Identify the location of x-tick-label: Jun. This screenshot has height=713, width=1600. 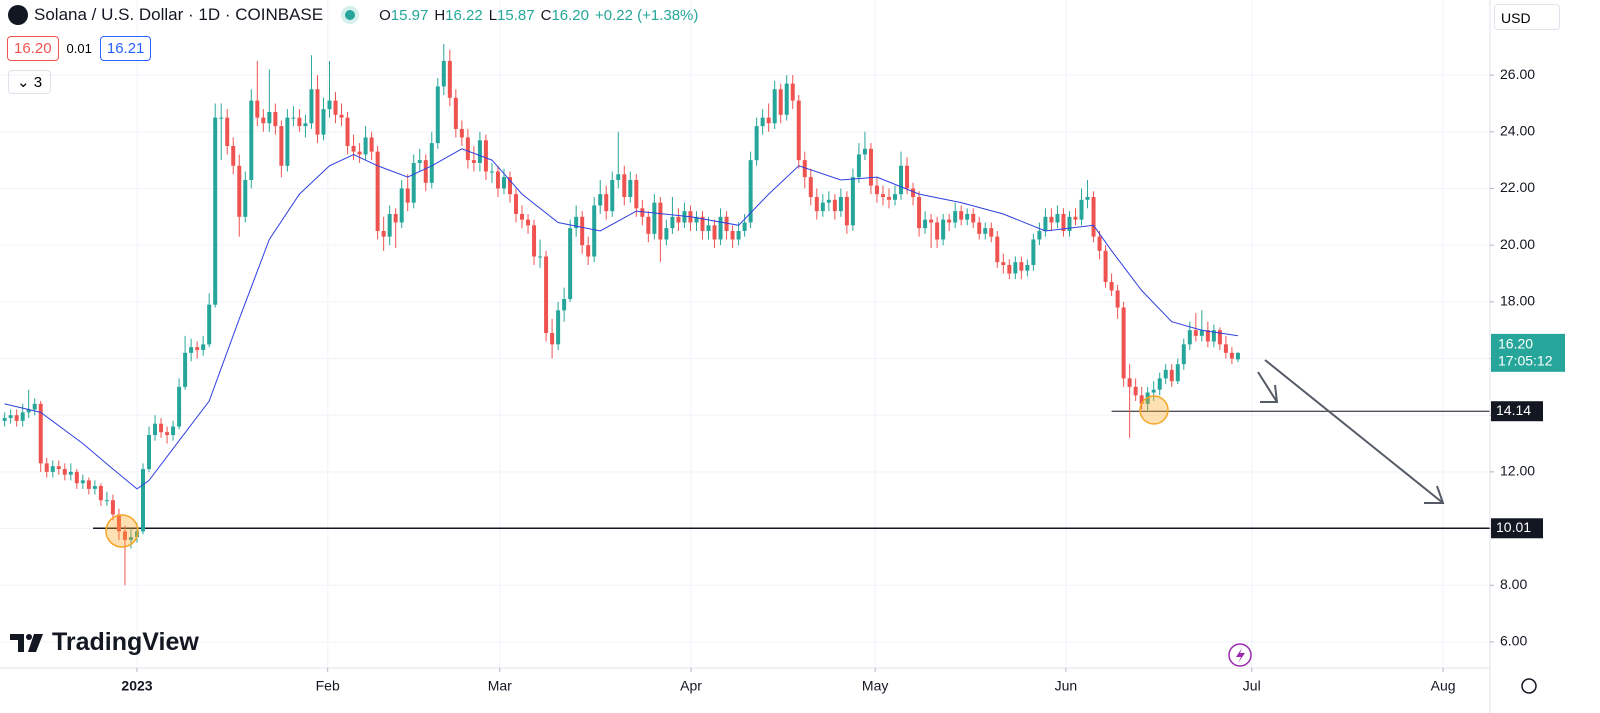
(1066, 686).